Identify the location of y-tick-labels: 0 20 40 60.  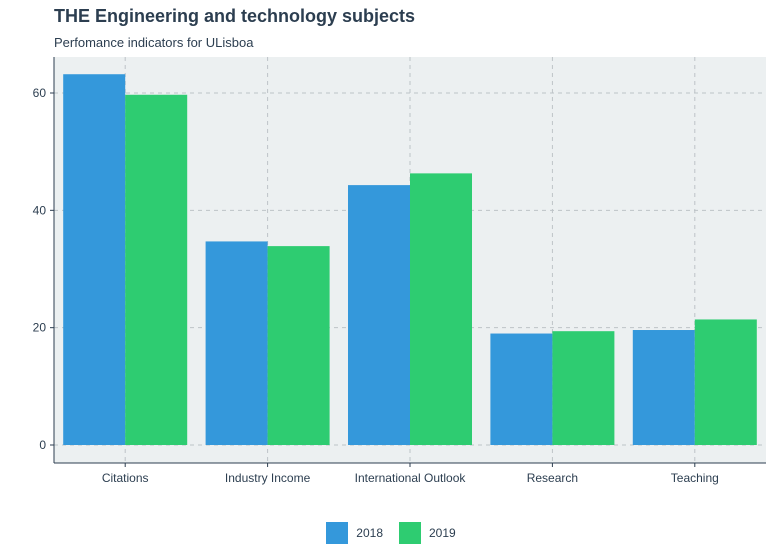
(43, 269).